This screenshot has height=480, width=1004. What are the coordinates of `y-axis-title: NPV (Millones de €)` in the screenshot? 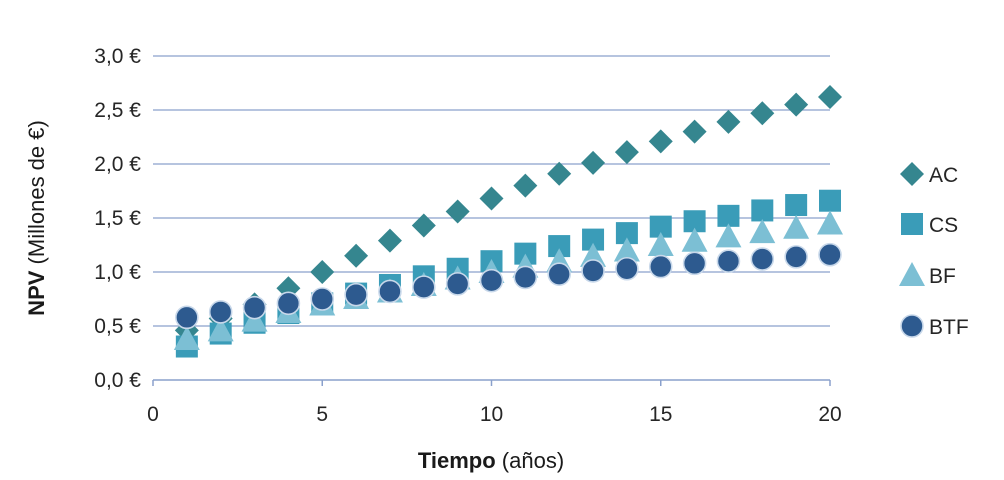 It's located at (36, 218).